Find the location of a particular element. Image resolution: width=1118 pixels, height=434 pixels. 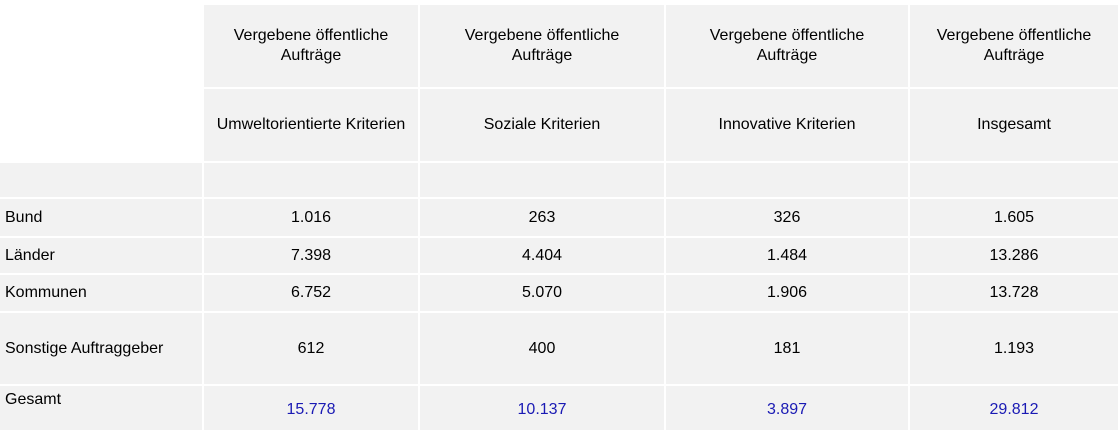

total-value-text: 10.137 is located at coordinates (542, 409).